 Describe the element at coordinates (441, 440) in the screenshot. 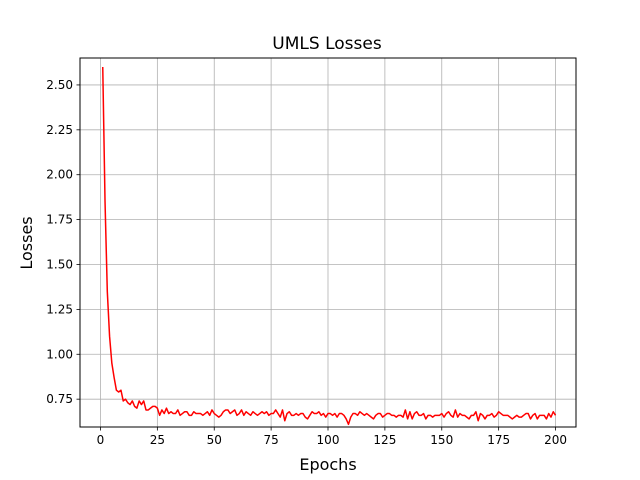

I see `x-tick-label: 150` at that location.